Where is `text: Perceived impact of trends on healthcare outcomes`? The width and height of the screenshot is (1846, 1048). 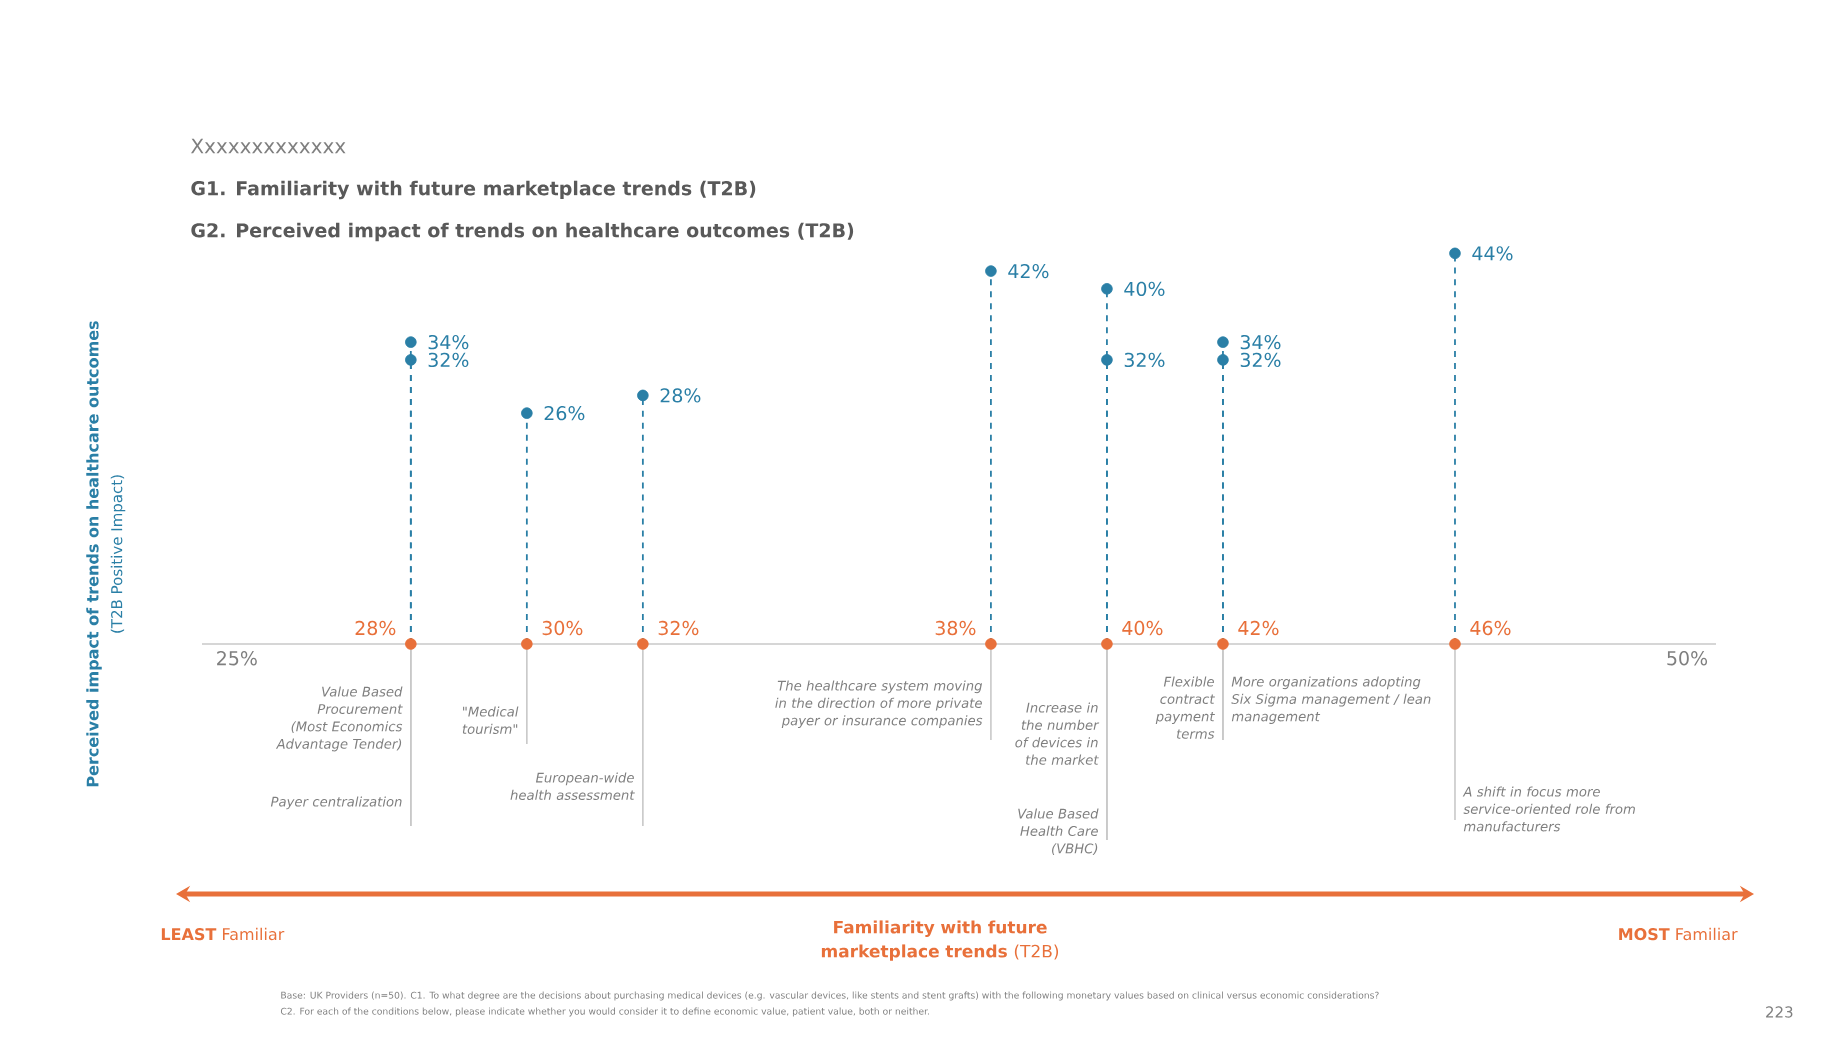 text: Perceived impact of trends on healthcare outcomes is located at coordinates (94, 554).